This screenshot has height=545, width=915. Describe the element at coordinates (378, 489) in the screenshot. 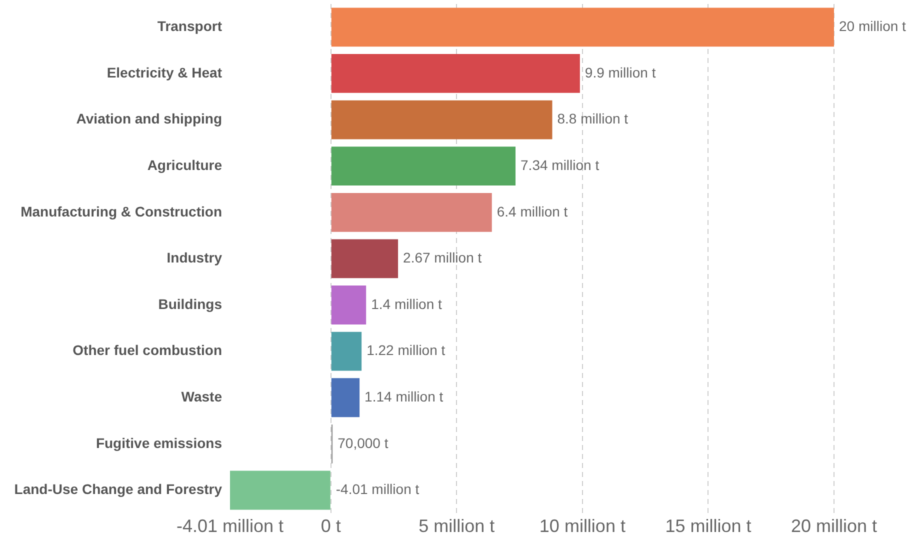

I see `data-label: -4.01 million t` at that location.